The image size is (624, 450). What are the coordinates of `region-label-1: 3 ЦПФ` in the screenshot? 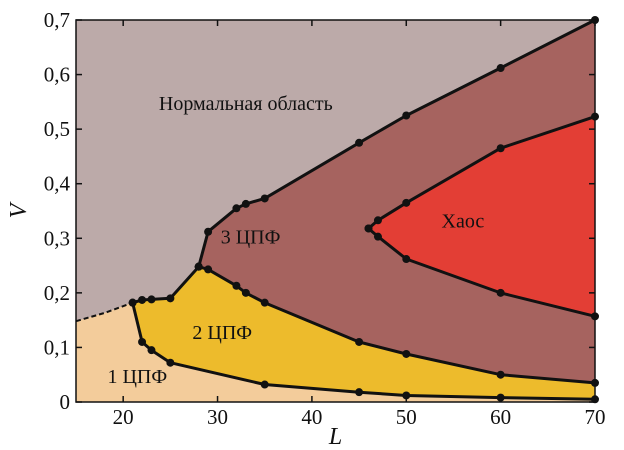 It's located at (251, 238).